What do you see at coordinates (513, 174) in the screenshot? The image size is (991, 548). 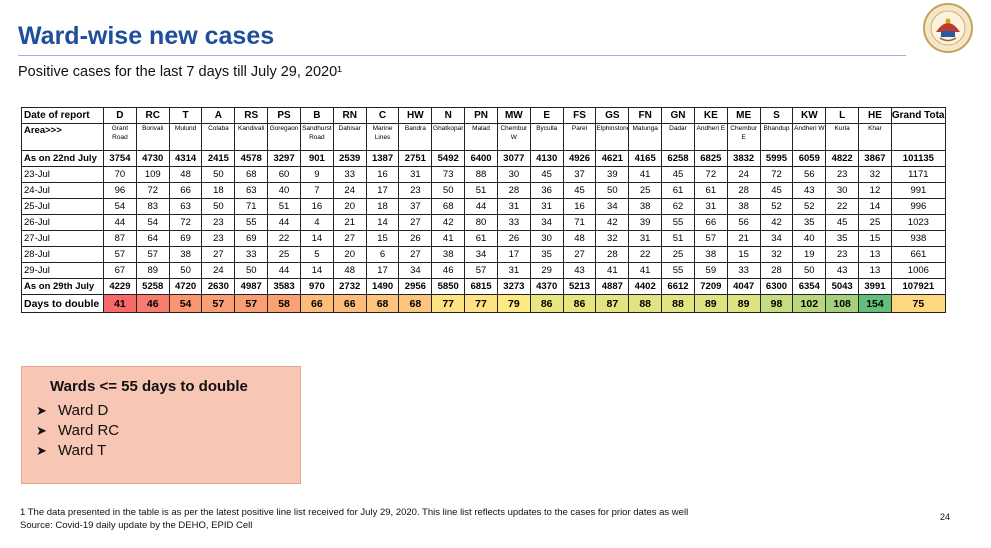 I see `table-cell: 30` at bounding box center [513, 174].